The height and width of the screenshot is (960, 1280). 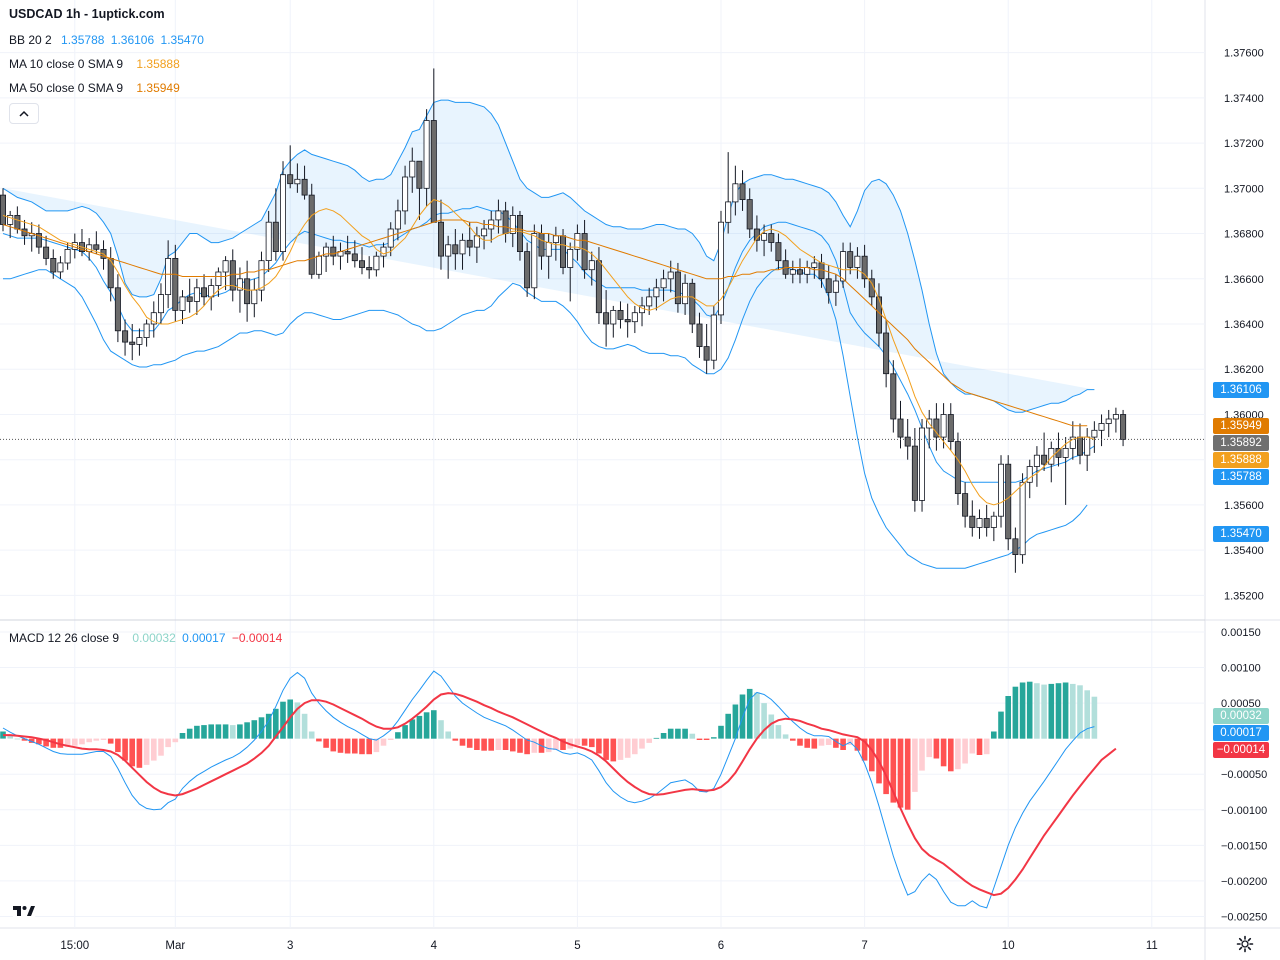 What do you see at coordinates (175, 946) in the screenshot?
I see `time-tick-label: Mar` at bounding box center [175, 946].